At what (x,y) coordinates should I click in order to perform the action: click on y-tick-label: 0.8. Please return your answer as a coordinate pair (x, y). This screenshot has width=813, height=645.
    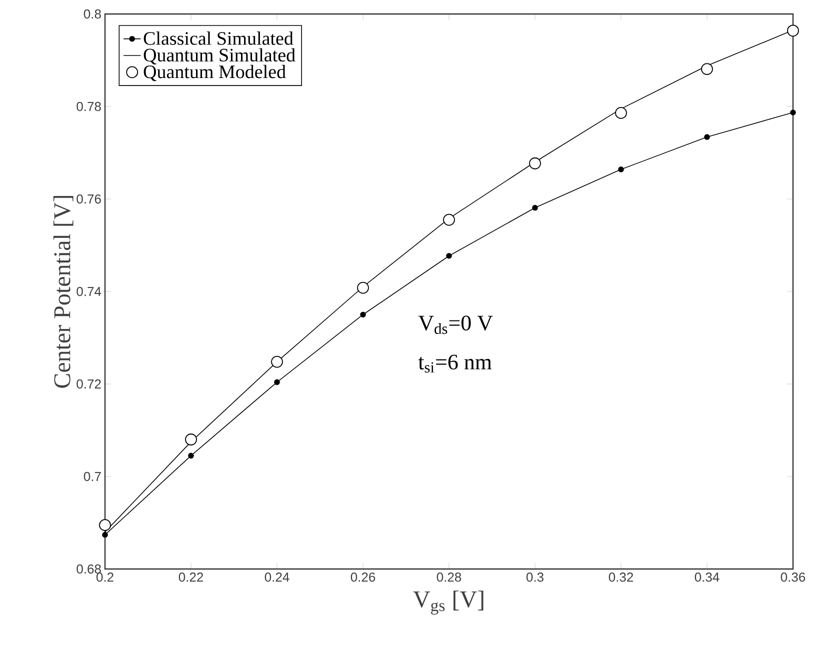
    Looking at the image, I should click on (92, 14).